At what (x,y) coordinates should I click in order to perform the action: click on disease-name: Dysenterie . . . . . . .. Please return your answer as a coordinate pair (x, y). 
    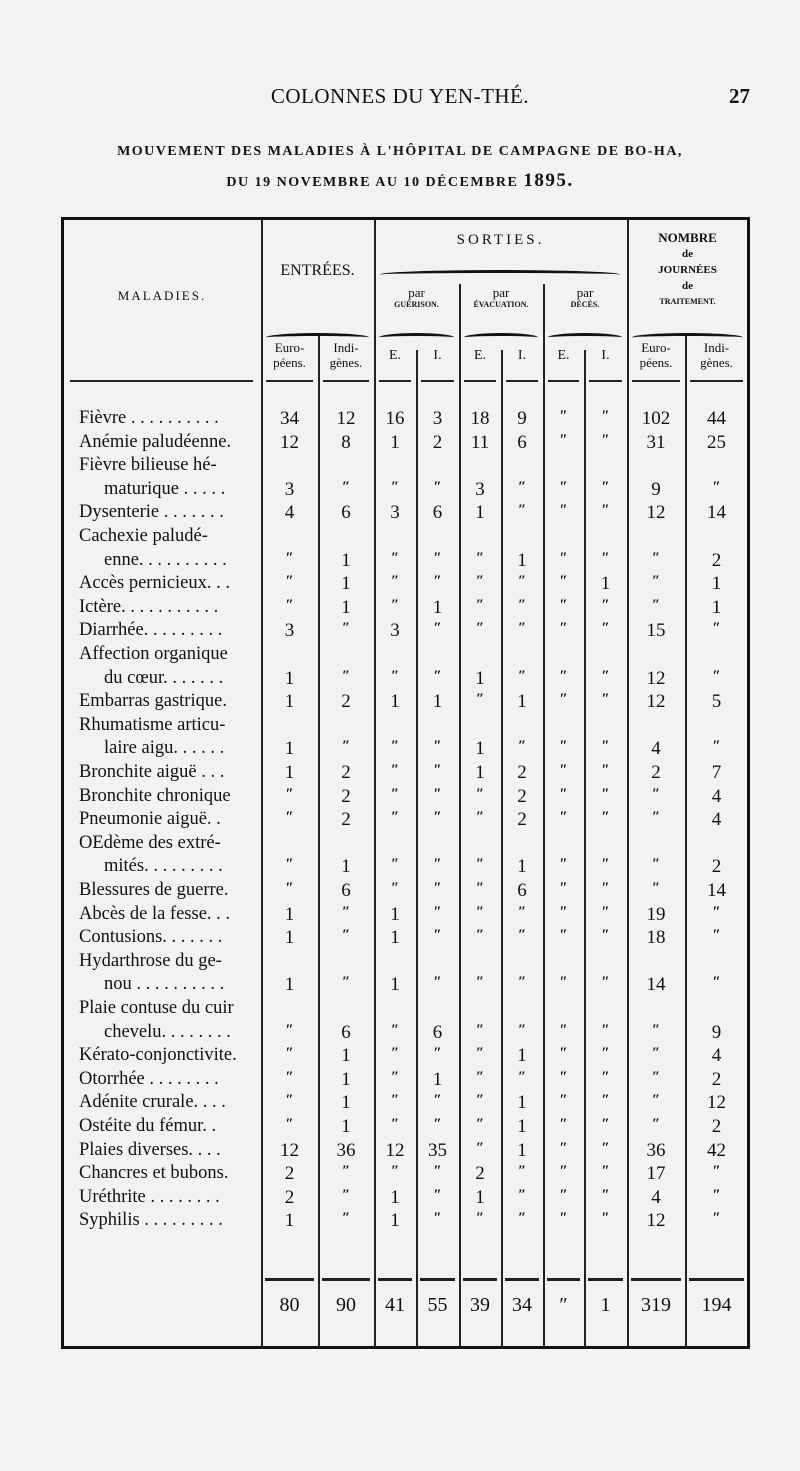
    Looking at the image, I should click on (151, 512).